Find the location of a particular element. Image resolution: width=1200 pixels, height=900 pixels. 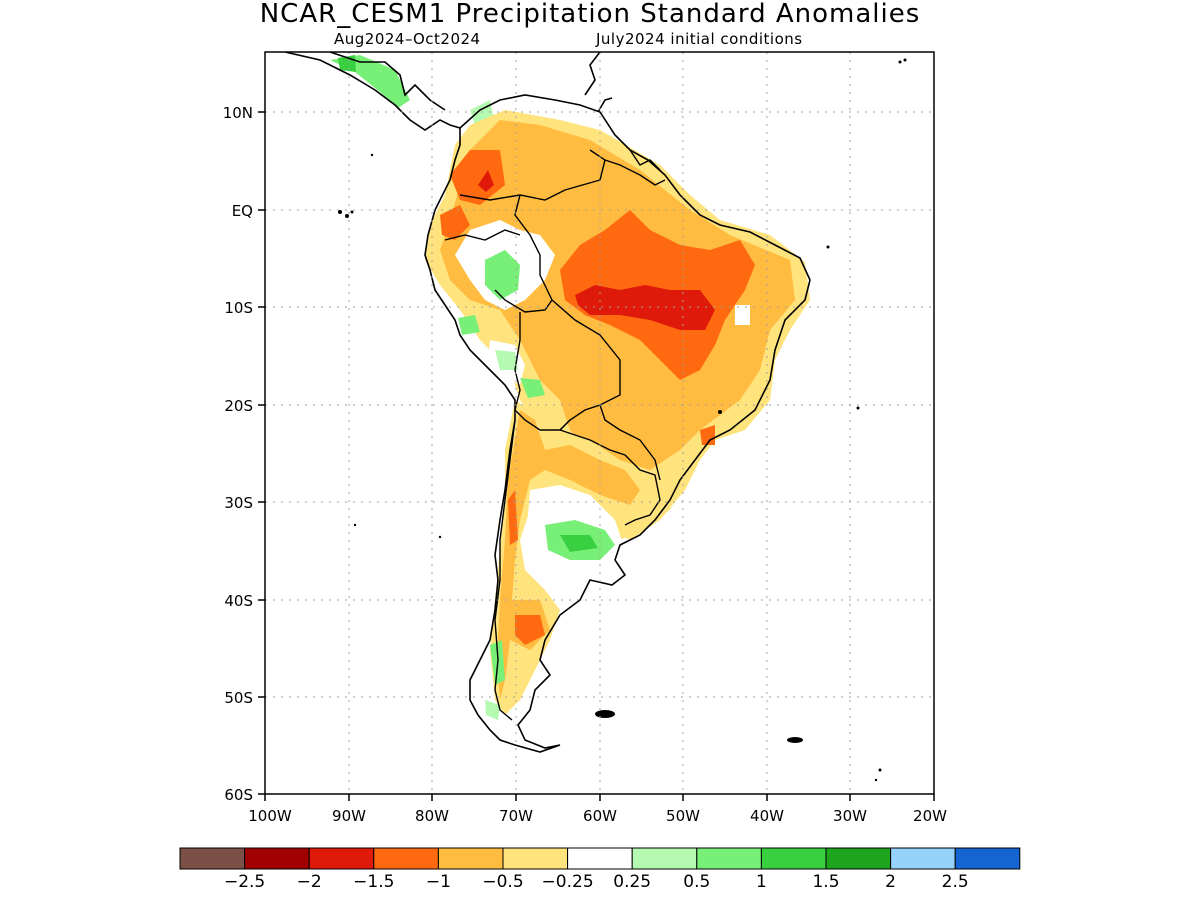

lon-label-50w: 50W is located at coordinates (683, 816).